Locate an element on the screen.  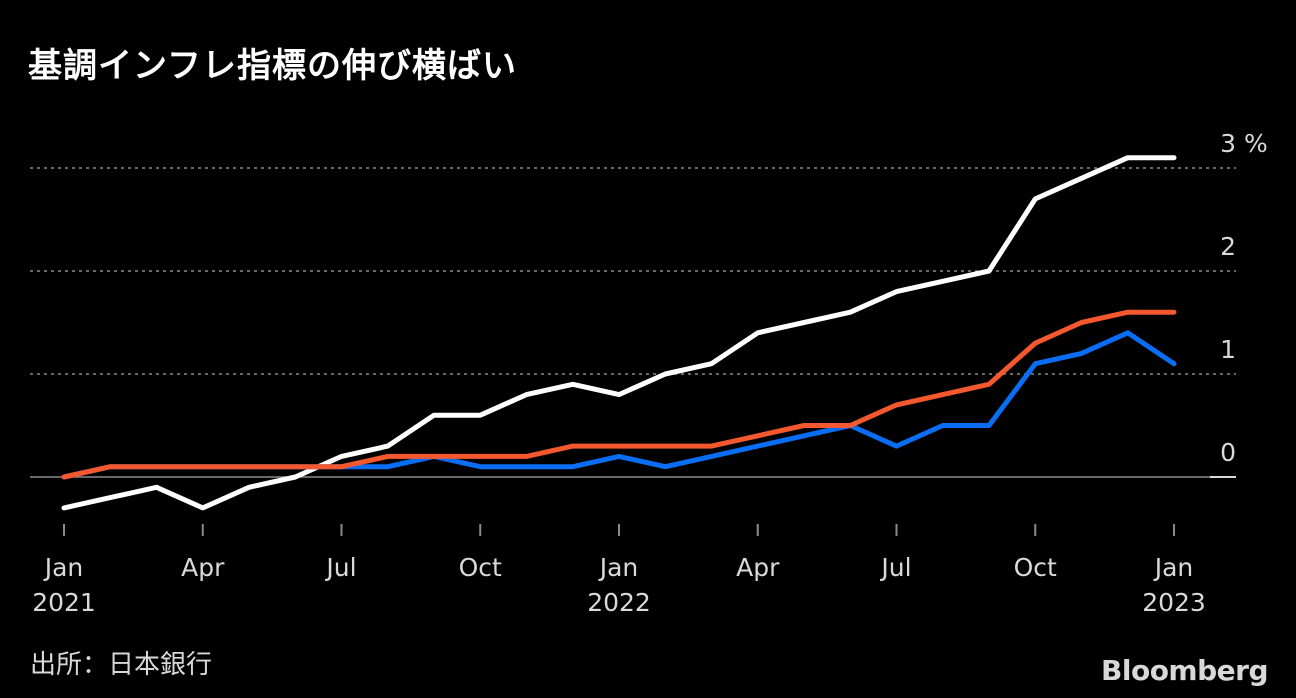
source-note: 出所：日本銀行 is located at coordinates (121, 665).